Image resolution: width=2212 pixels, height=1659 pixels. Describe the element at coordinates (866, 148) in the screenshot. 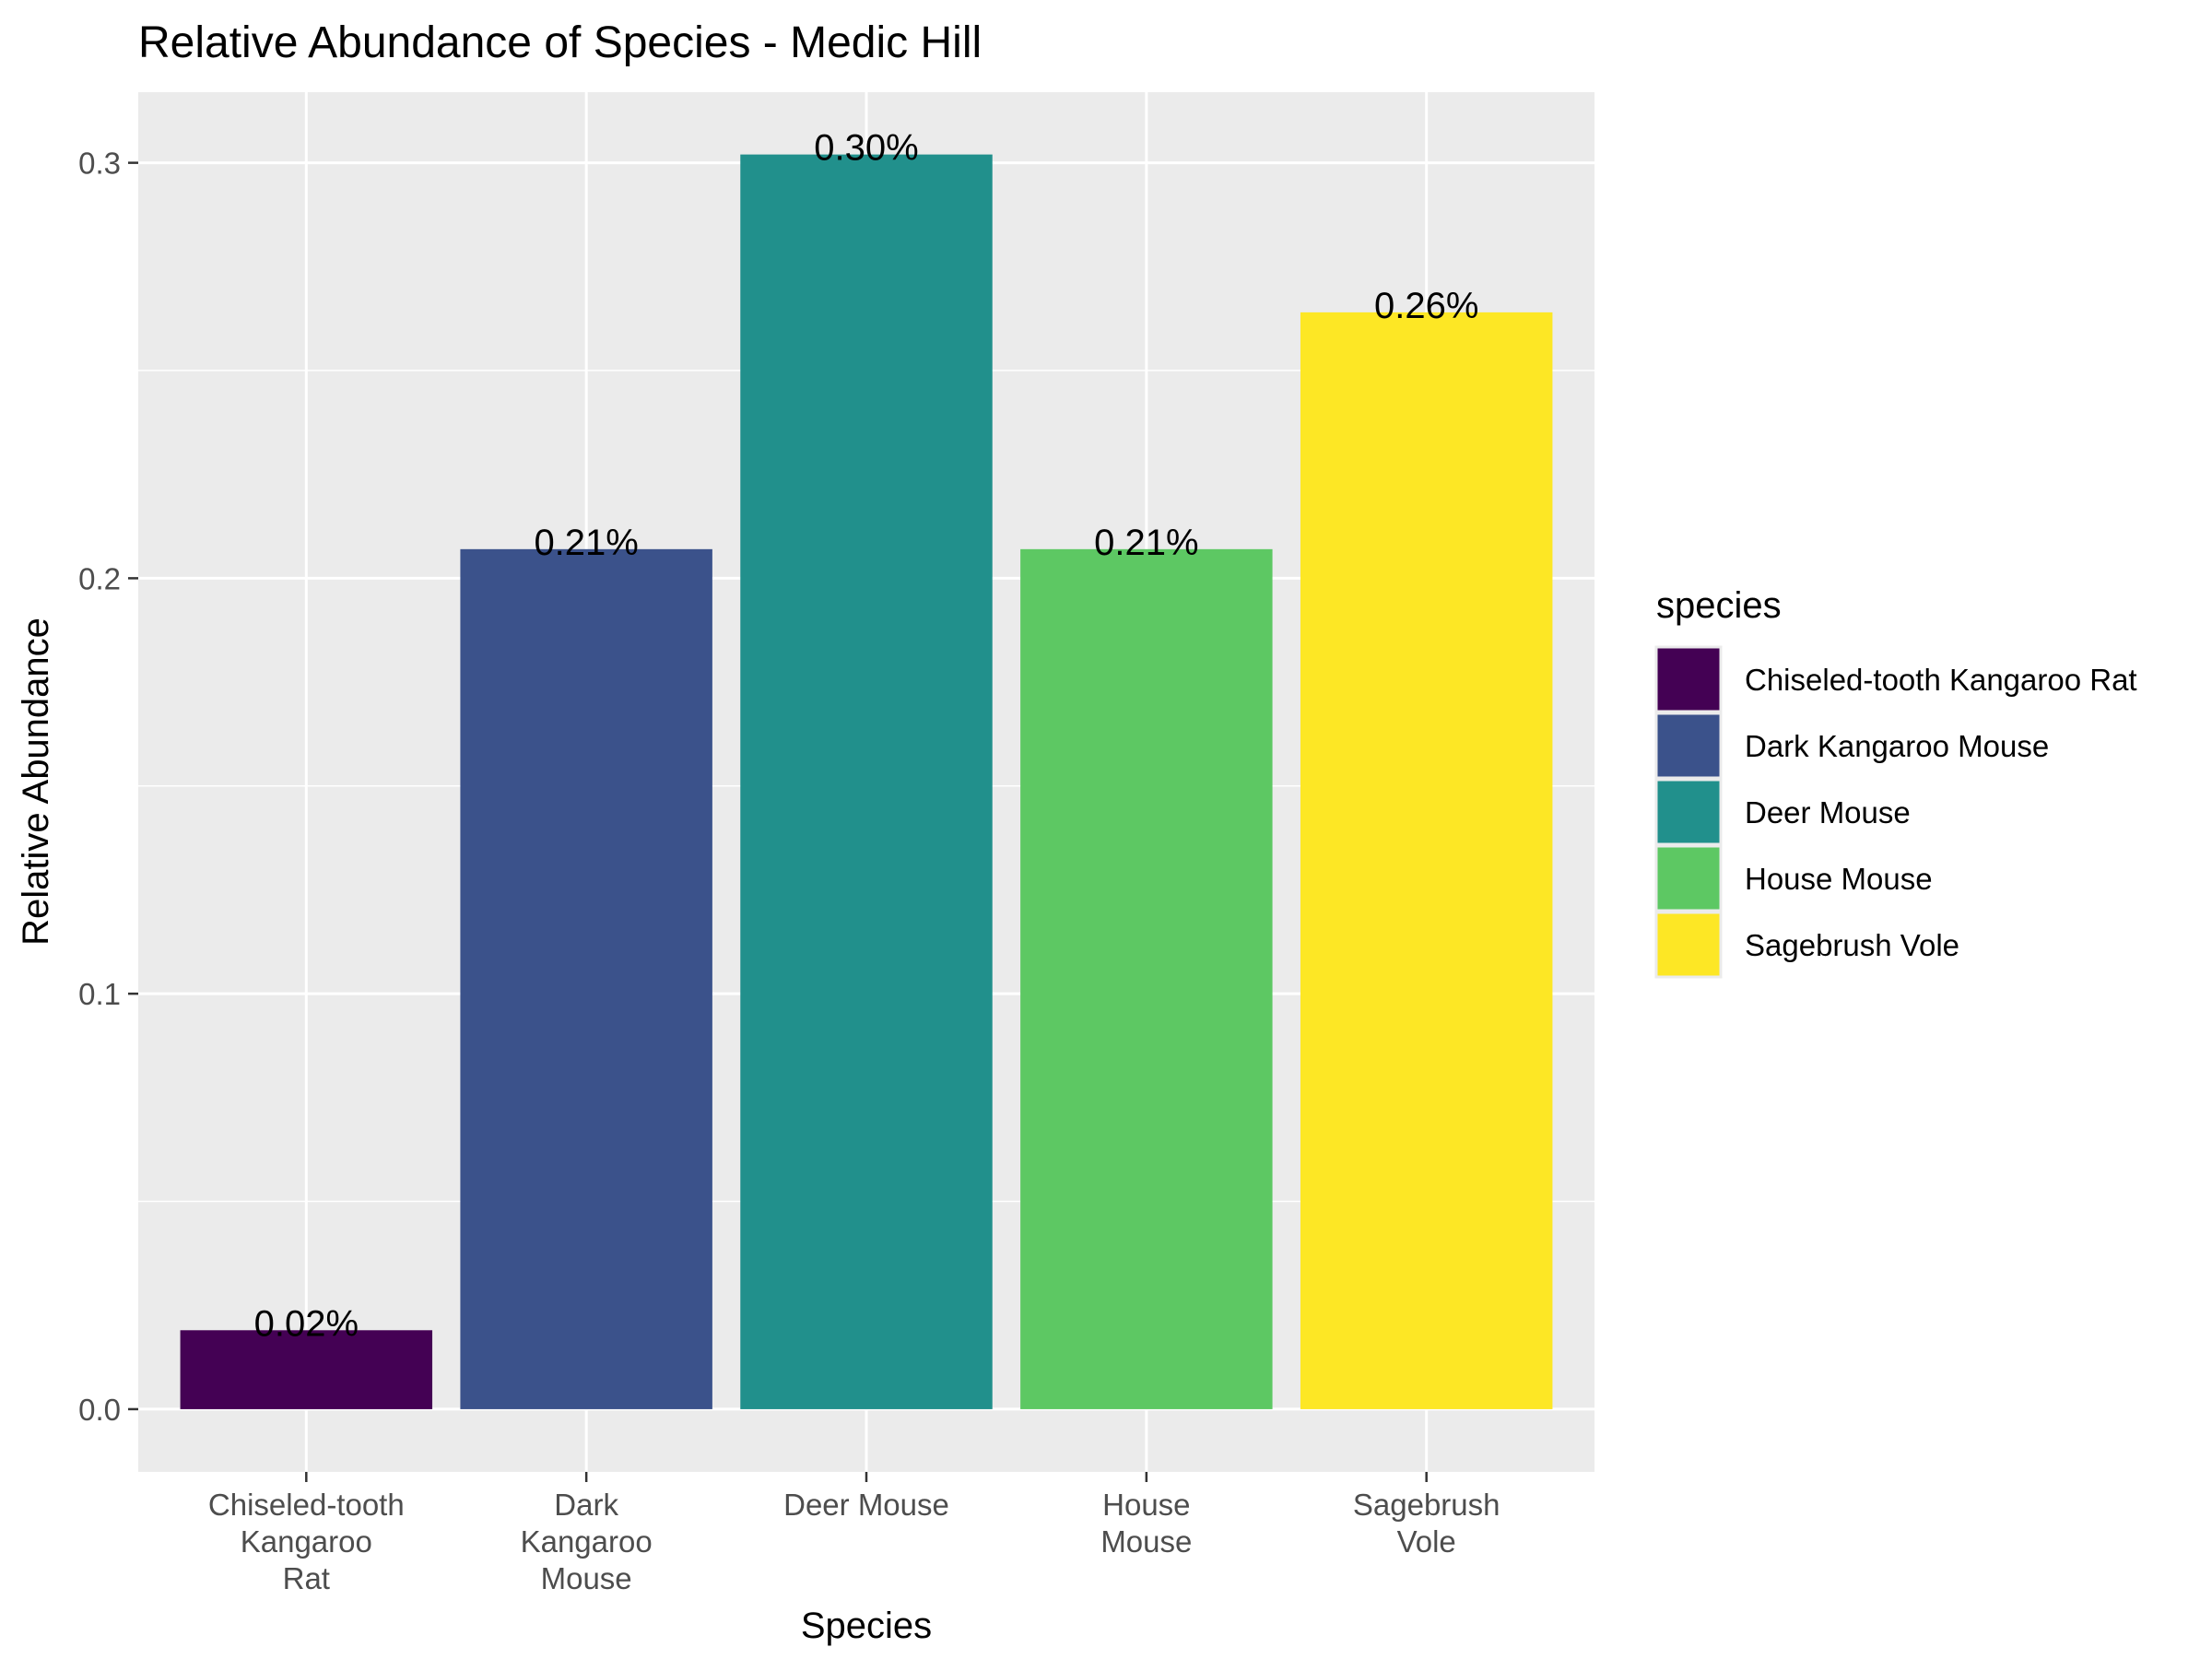

I see `data-label: 0.30%` at that location.